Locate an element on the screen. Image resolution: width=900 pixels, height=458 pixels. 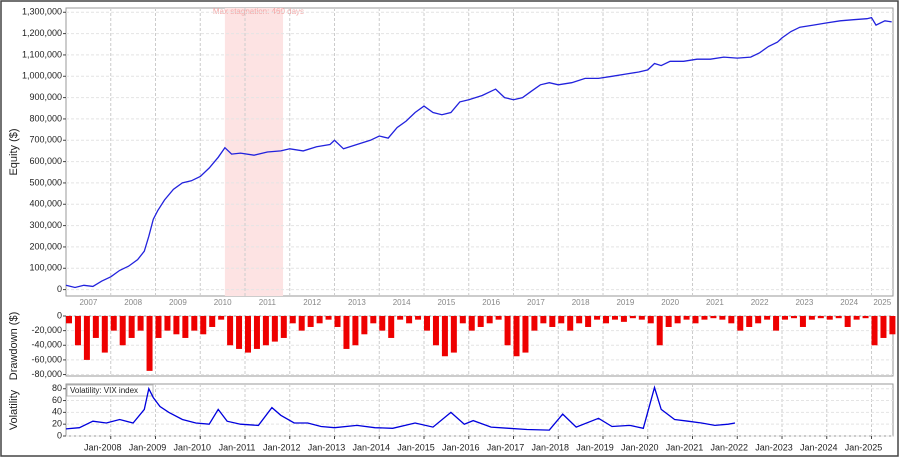
y-axis-label: Volatility is located at coordinates (14, 409).